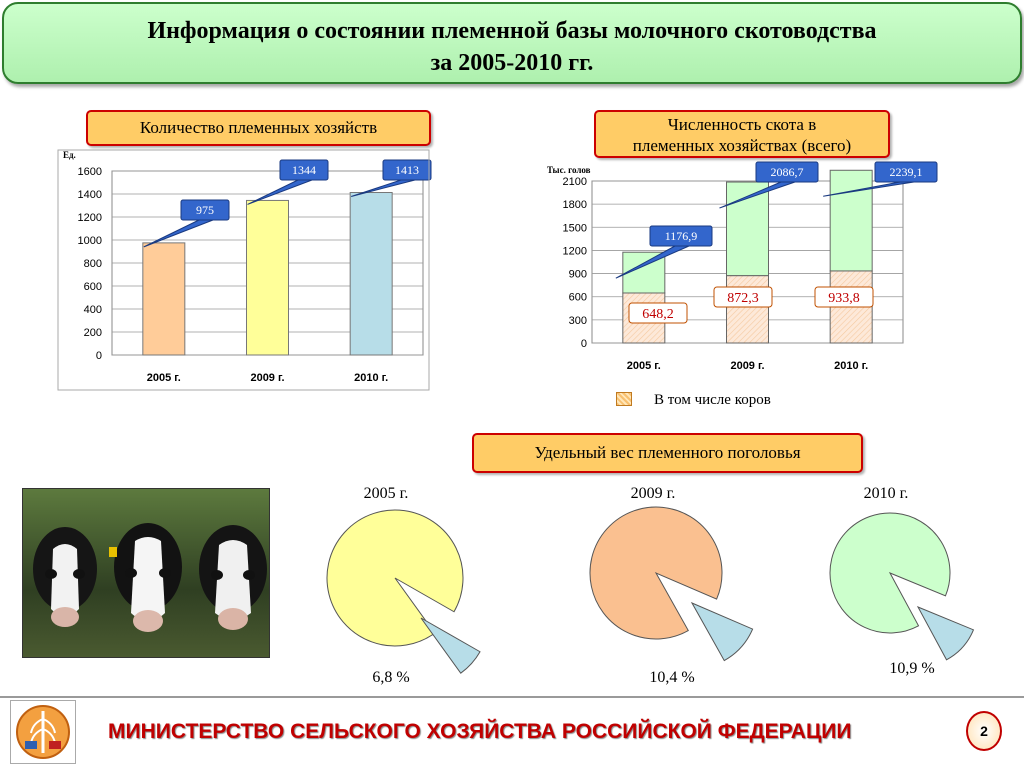 This screenshot has height=768, width=1024. What do you see at coordinates (886, 493) in the screenshot?
I see `pie-2010-year: 2010 г.` at bounding box center [886, 493].